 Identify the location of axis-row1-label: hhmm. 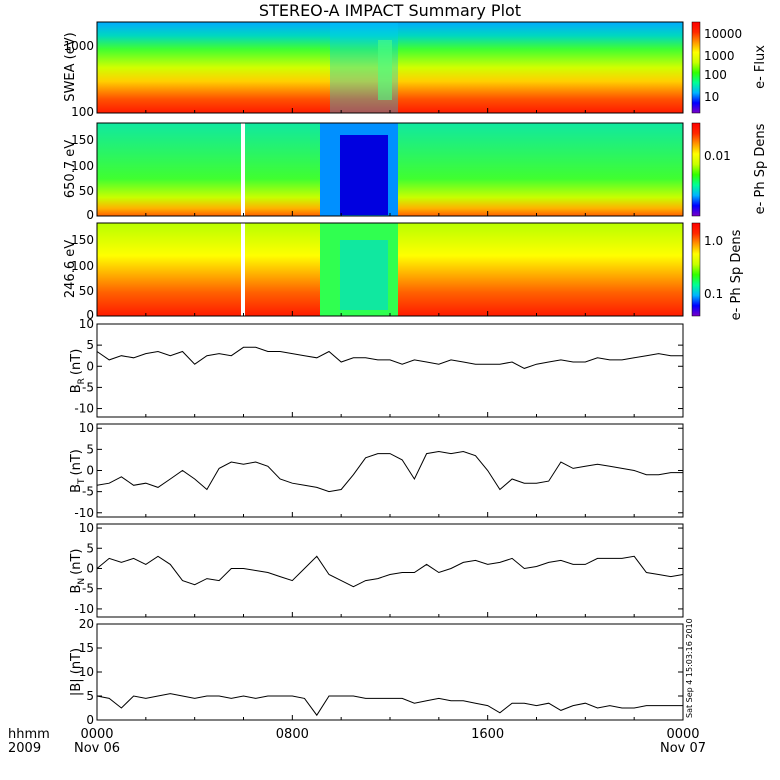
(29, 734).